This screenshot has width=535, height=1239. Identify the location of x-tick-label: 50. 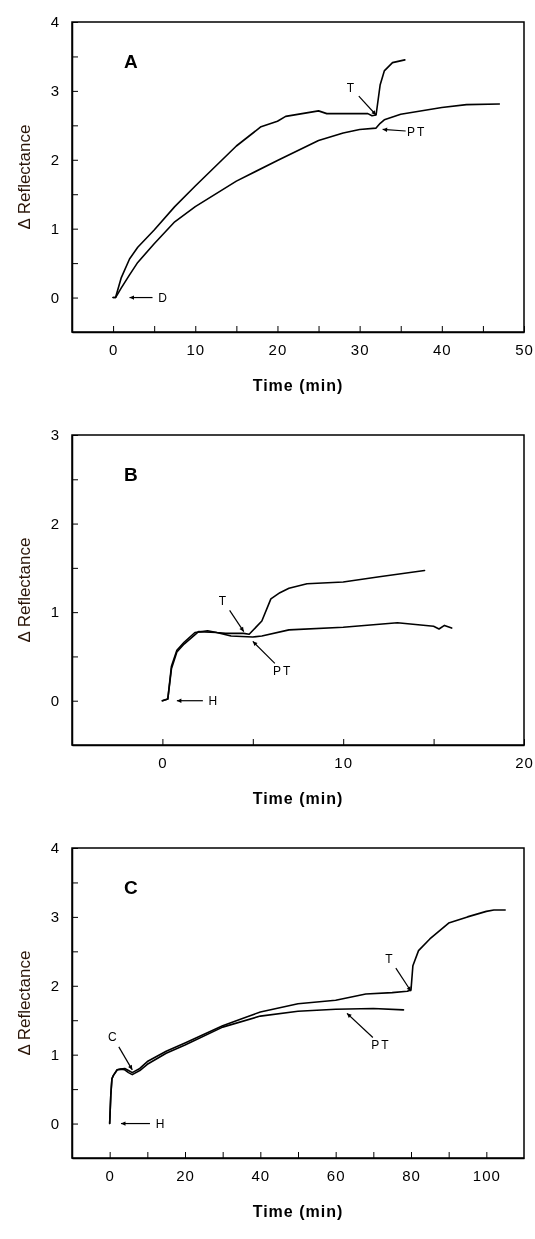
(524, 349).